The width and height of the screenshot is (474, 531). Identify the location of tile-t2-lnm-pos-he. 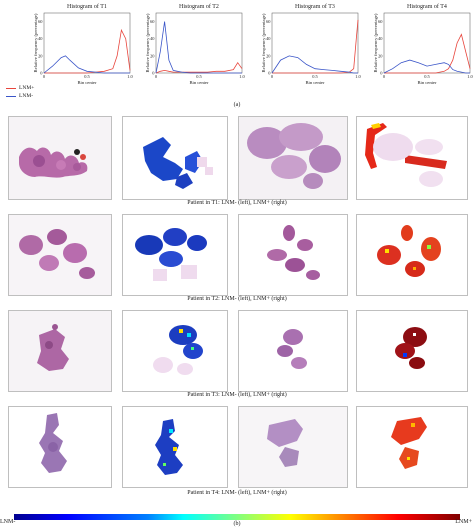
(293, 255).